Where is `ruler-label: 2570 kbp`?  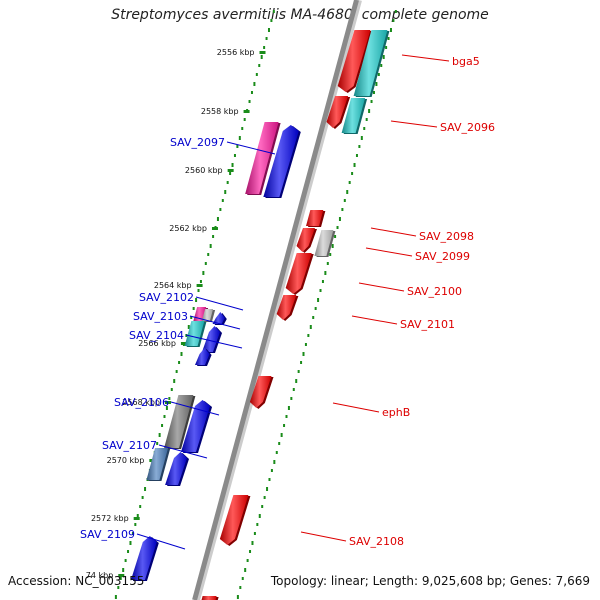 ruler-label: 2570 kbp is located at coordinates (126, 460).